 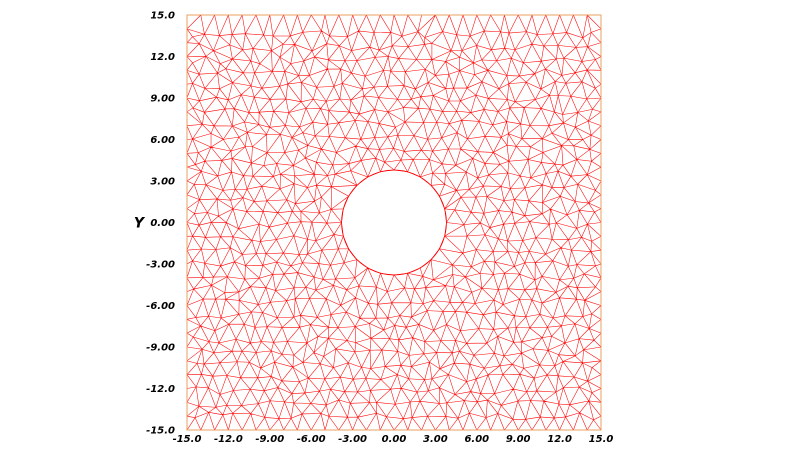 What do you see at coordinates (476, 439) in the screenshot?
I see `x-tick-label: 6.00` at bounding box center [476, 439].